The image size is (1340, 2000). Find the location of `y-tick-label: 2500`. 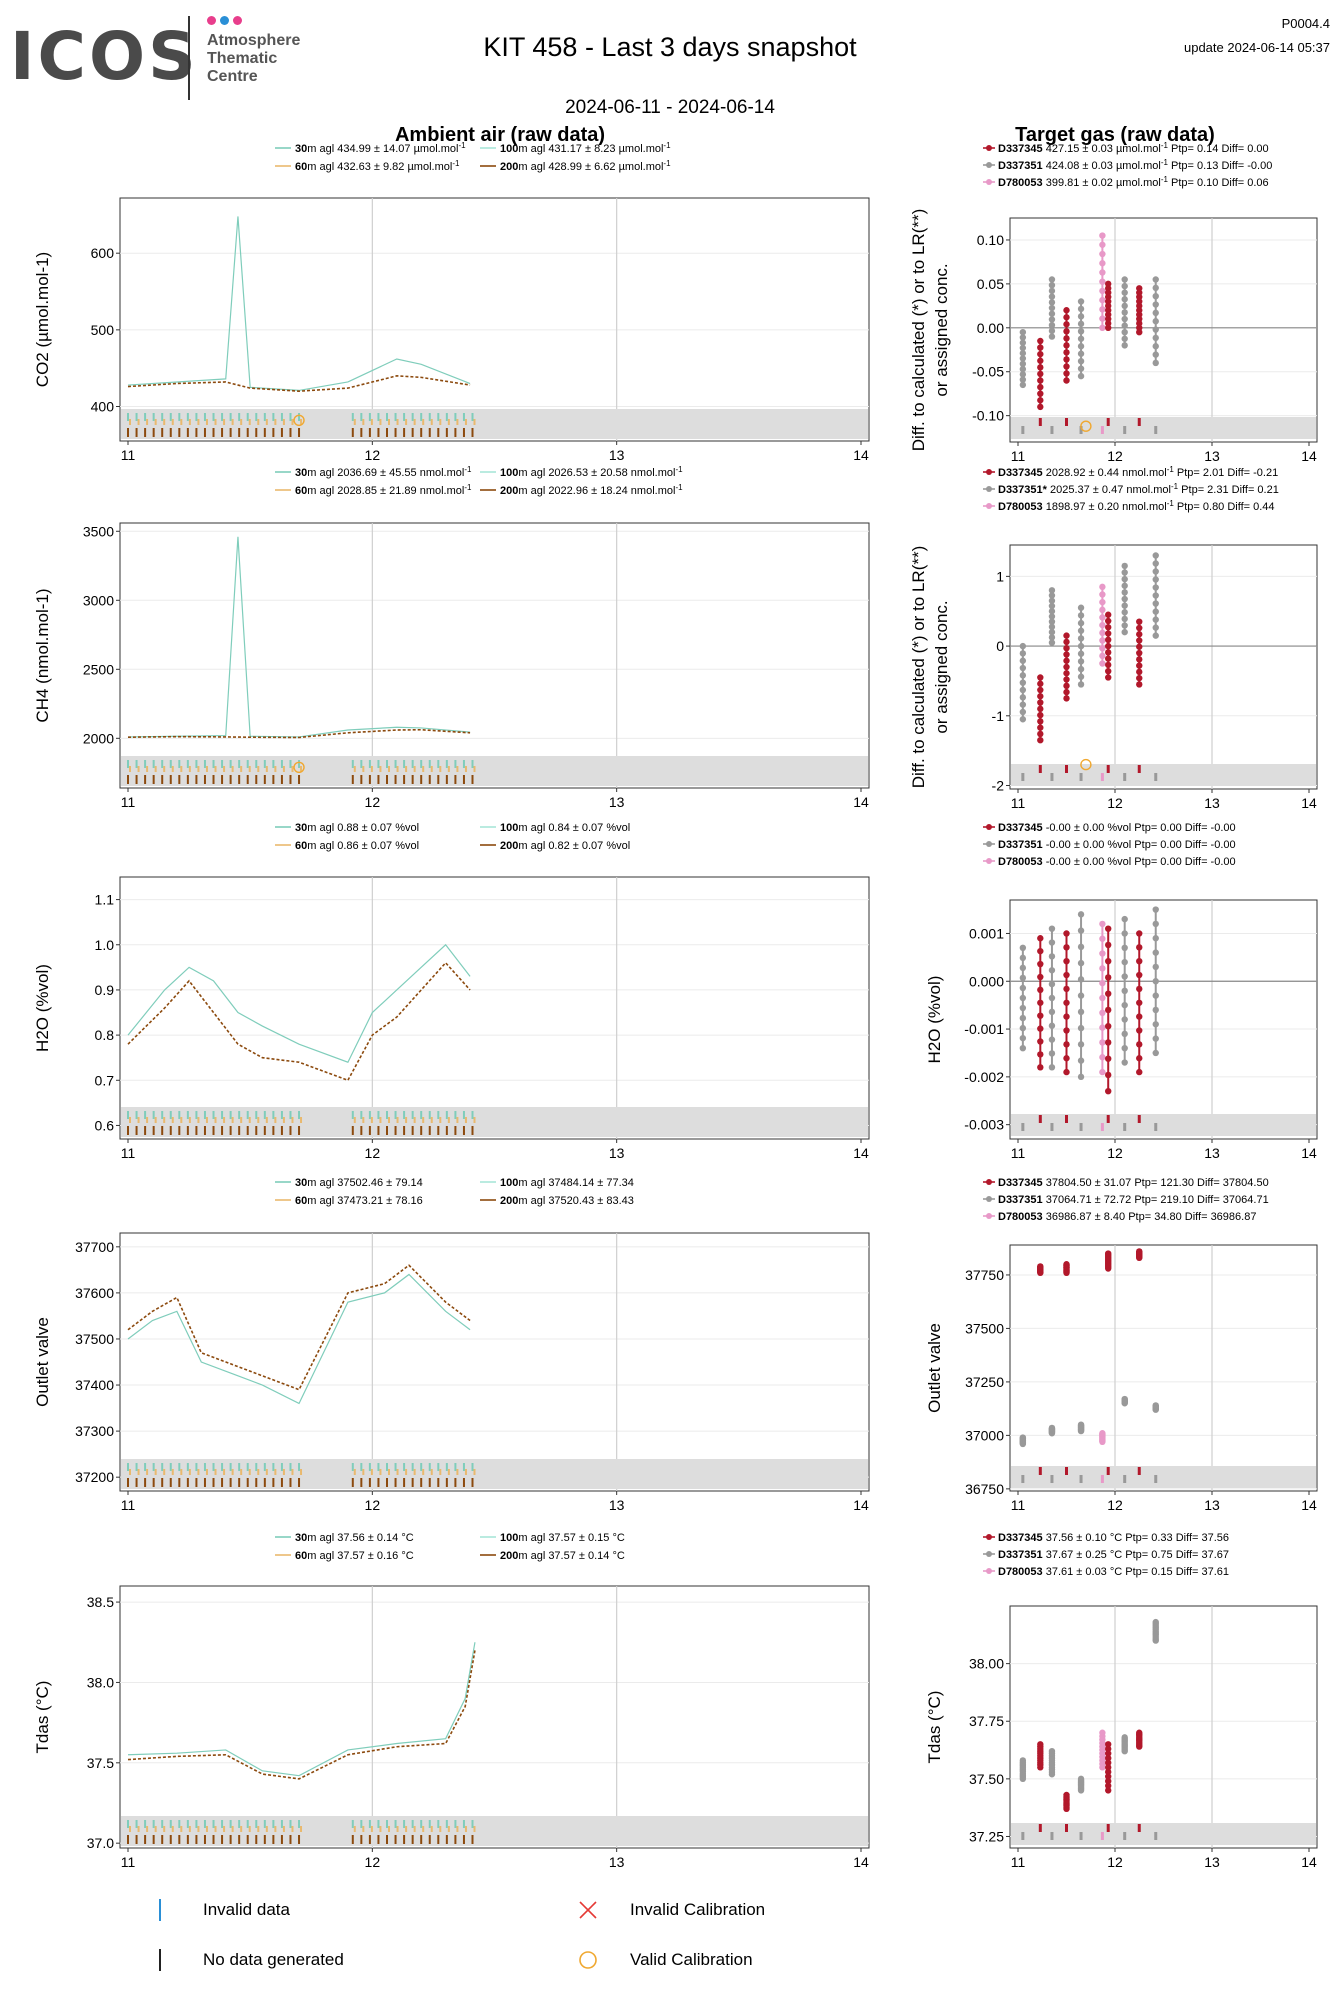

y-tick-label: 2500 is located at coordinates (98, 669).